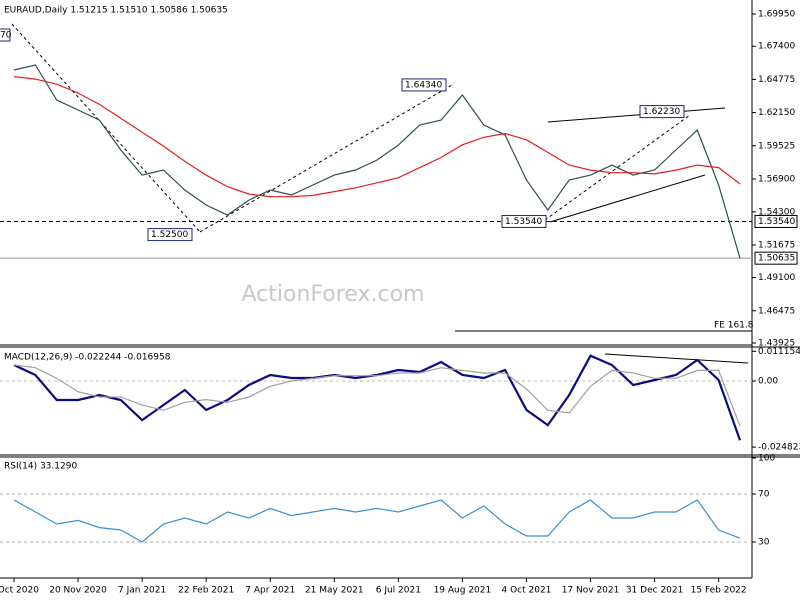 The height and width of the screenshot is (600, 800). I want to click on y-tick-label: 0.00, so click(768, 382).